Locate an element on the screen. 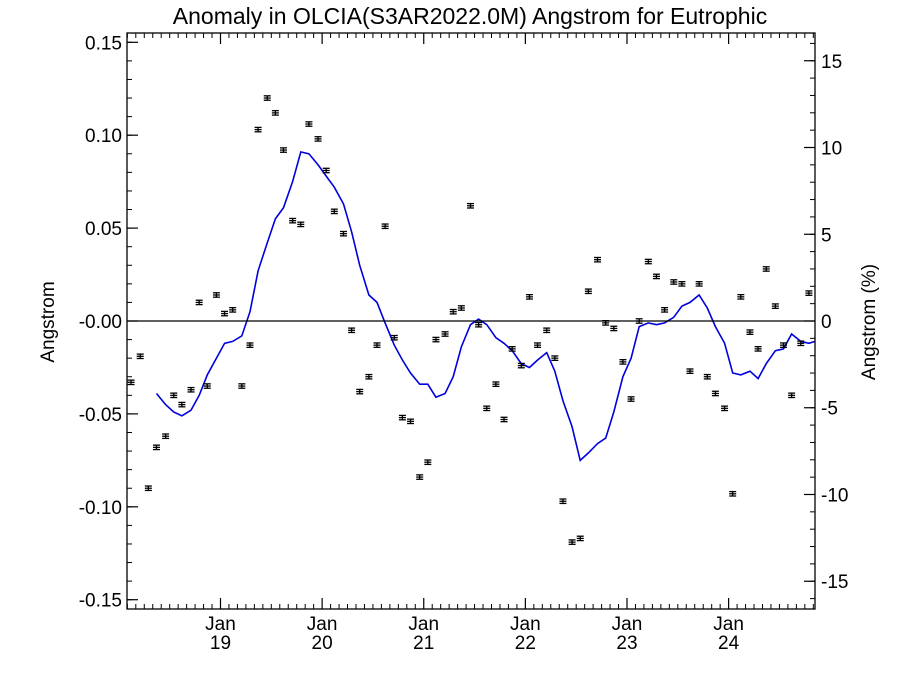 The width and height of the screenshot is (900, 675). y-tick-label: -0.15 is located at coordinates (100, 601).